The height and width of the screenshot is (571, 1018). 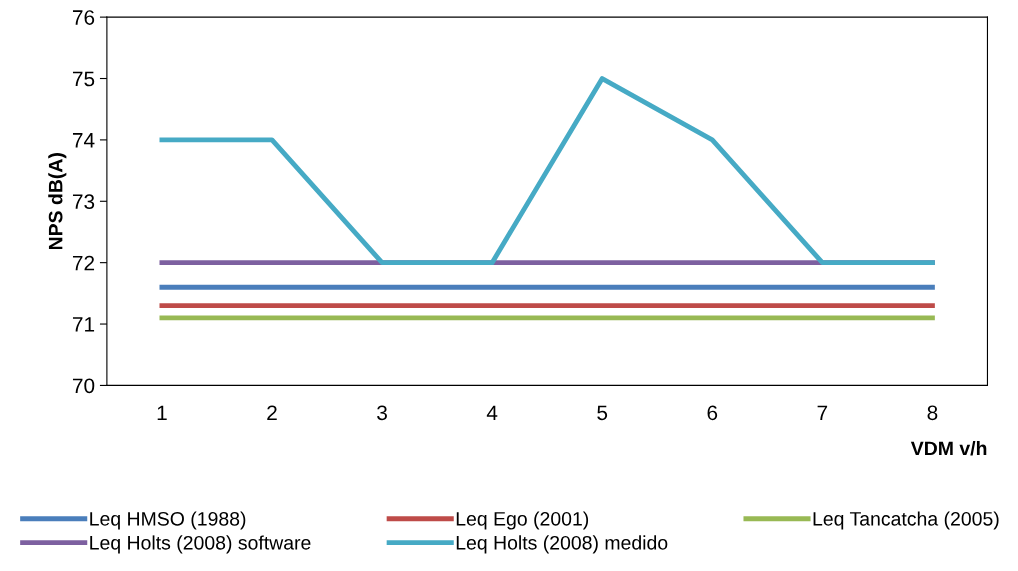 I want to click on y-tick-label: 75, so click(x=83, y=79).